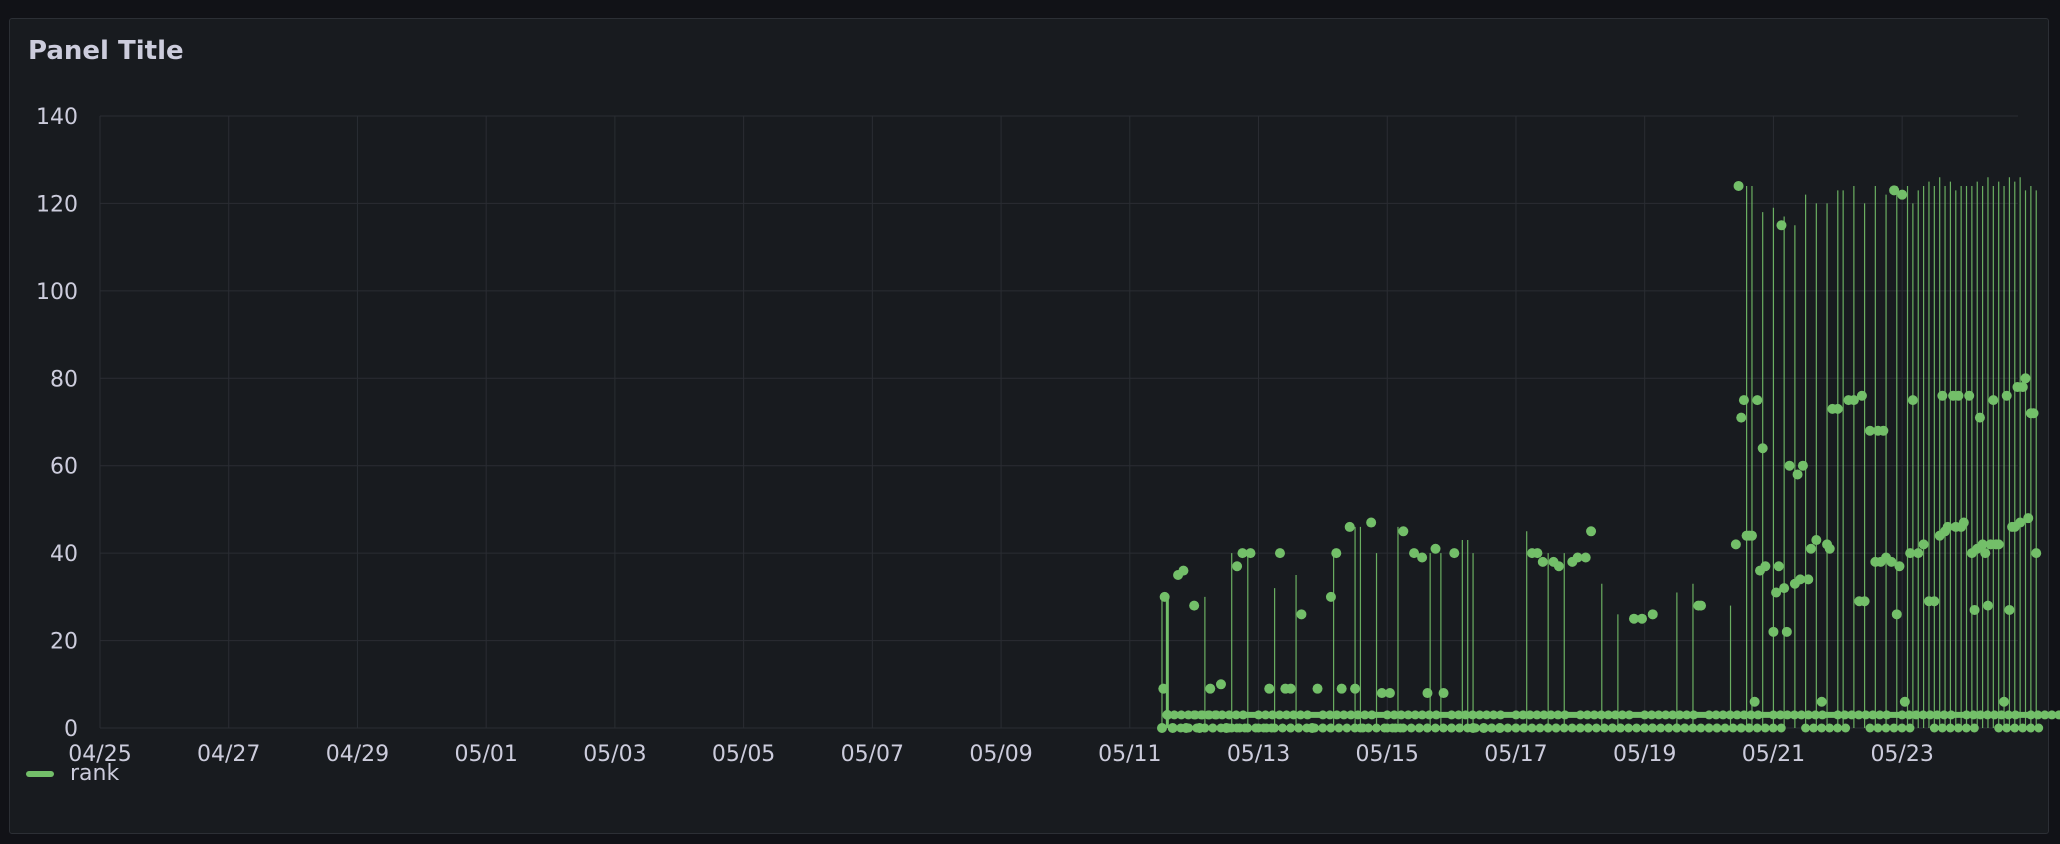 The height and width of the screenshot is (844, 2060). I want to click on y-tick-label: 100, so click(57, 292).